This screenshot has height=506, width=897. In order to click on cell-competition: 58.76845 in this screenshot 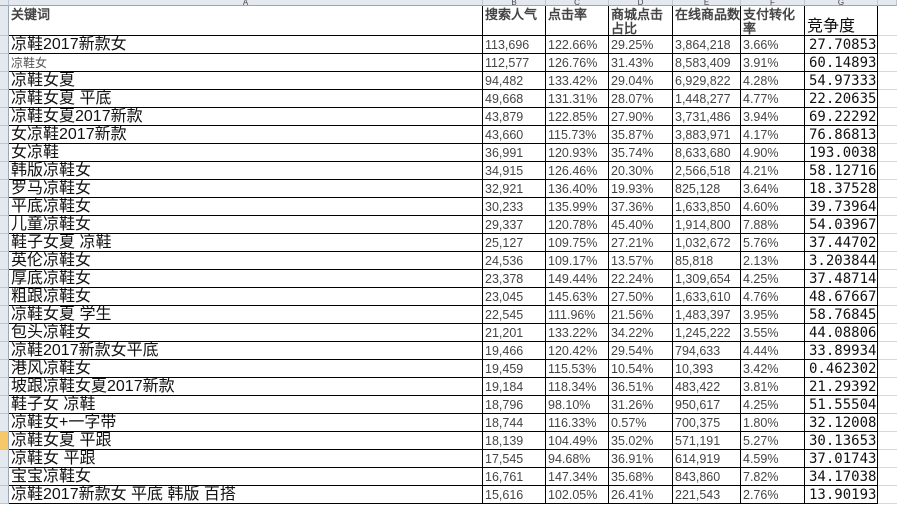, I will do `click(841, 315)`.